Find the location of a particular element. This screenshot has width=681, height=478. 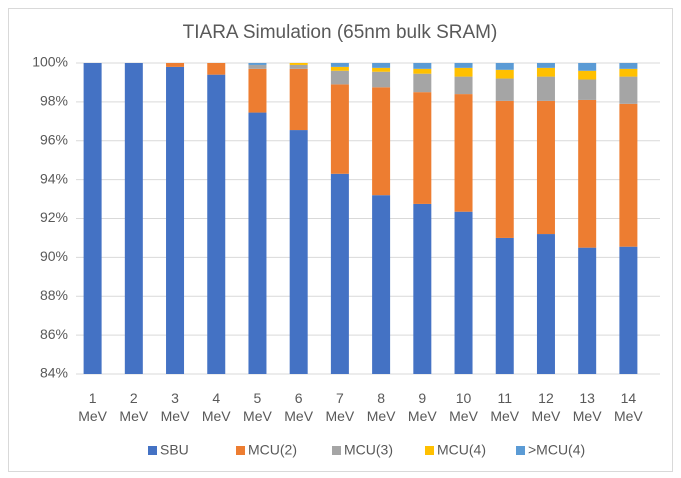

y-tick-label: 92% is located at coordinates (54, 217).